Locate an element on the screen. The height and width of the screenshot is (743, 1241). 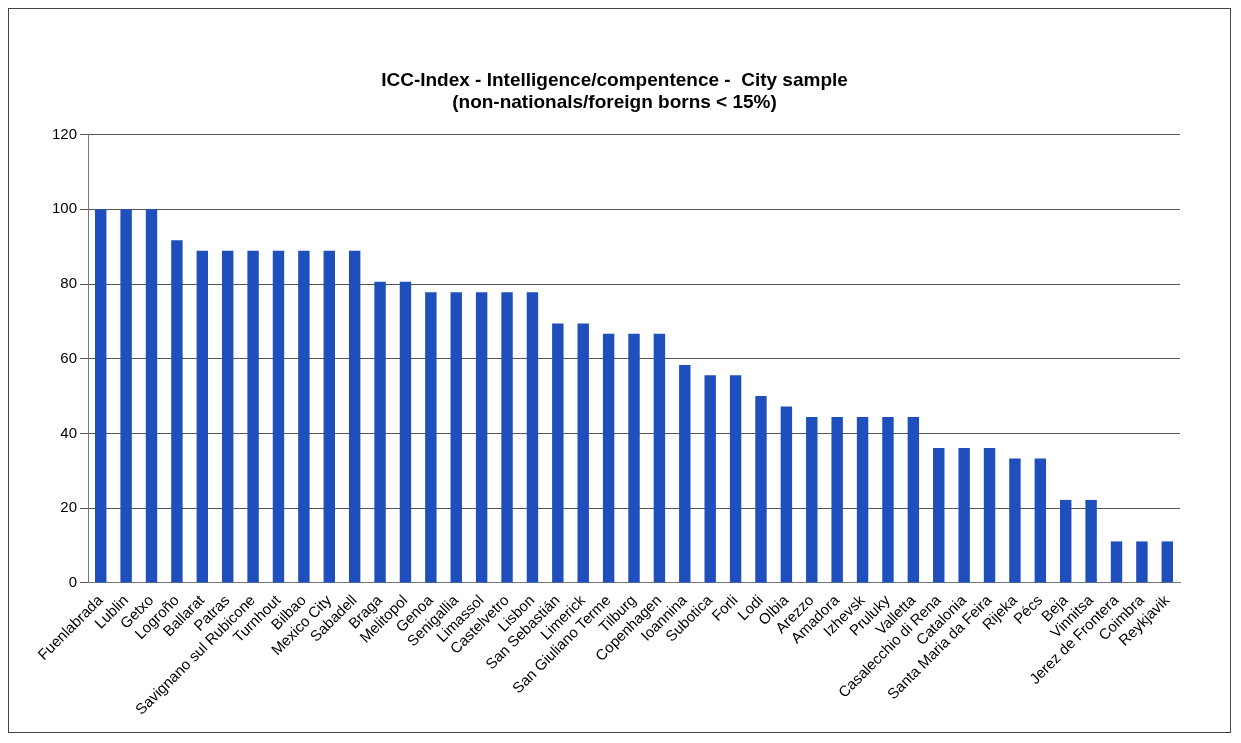
y-tick-label: 40 is located at coordinates (69, 432).